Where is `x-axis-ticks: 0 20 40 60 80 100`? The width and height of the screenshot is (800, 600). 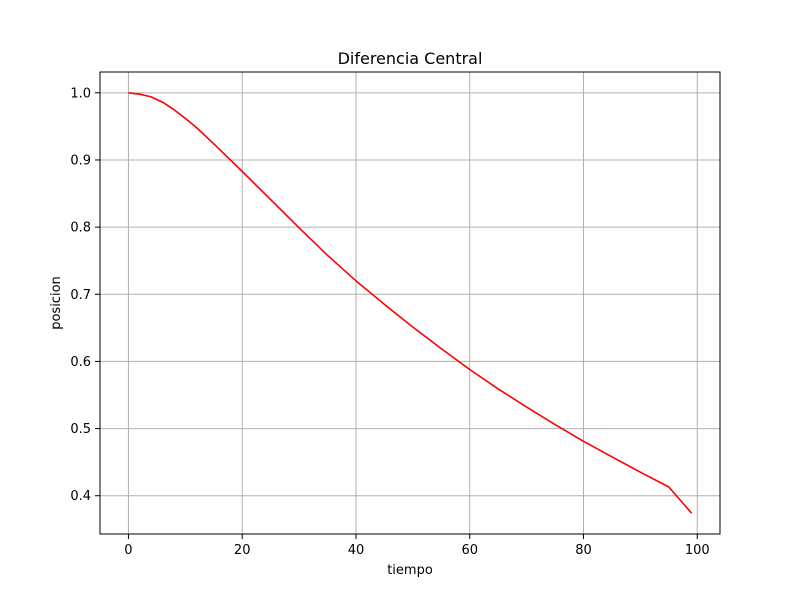
x-axis-ticks: 0 20 40 60 80 100 is located at coordinates (417, 546).